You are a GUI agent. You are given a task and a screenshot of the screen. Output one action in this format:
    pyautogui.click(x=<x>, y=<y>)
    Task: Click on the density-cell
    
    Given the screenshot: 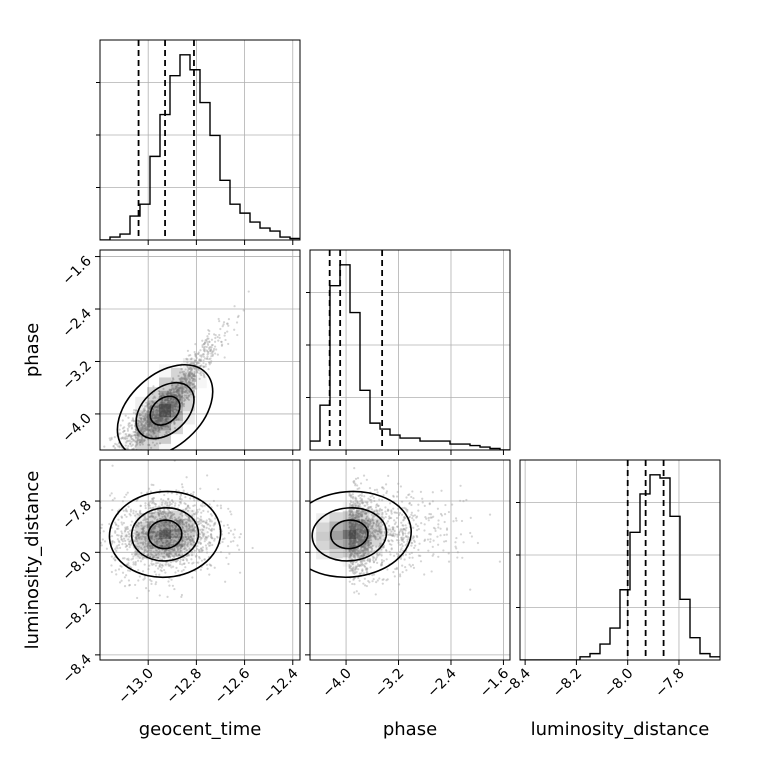 What is the action you would take?
    pyautogui.click(x=201, y=531)
    